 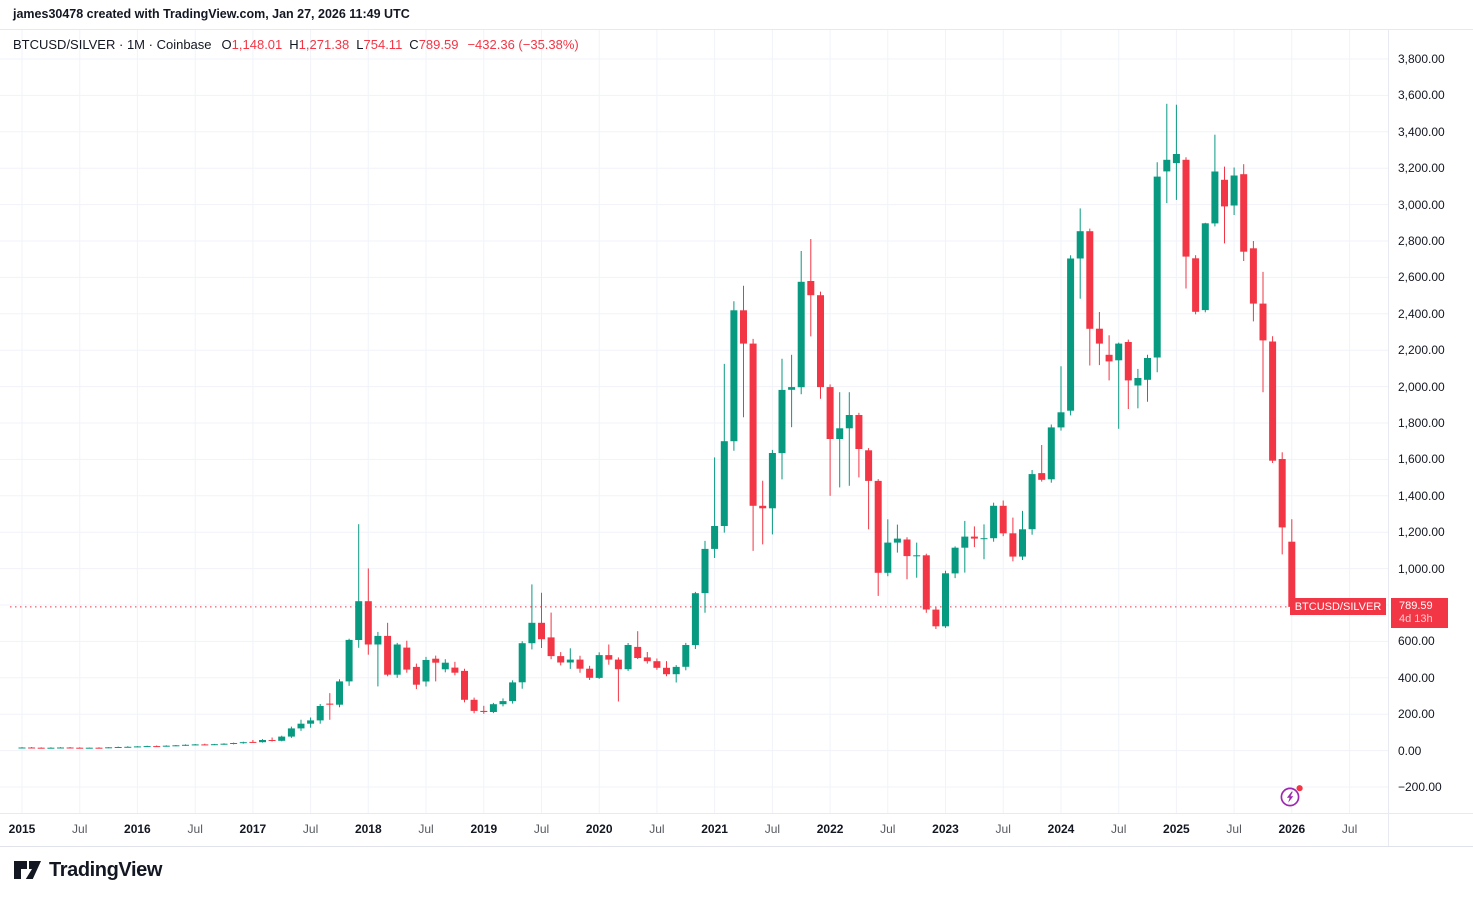 I want to click on price-tick-label: 400.00, so click(x=1416, y=677).